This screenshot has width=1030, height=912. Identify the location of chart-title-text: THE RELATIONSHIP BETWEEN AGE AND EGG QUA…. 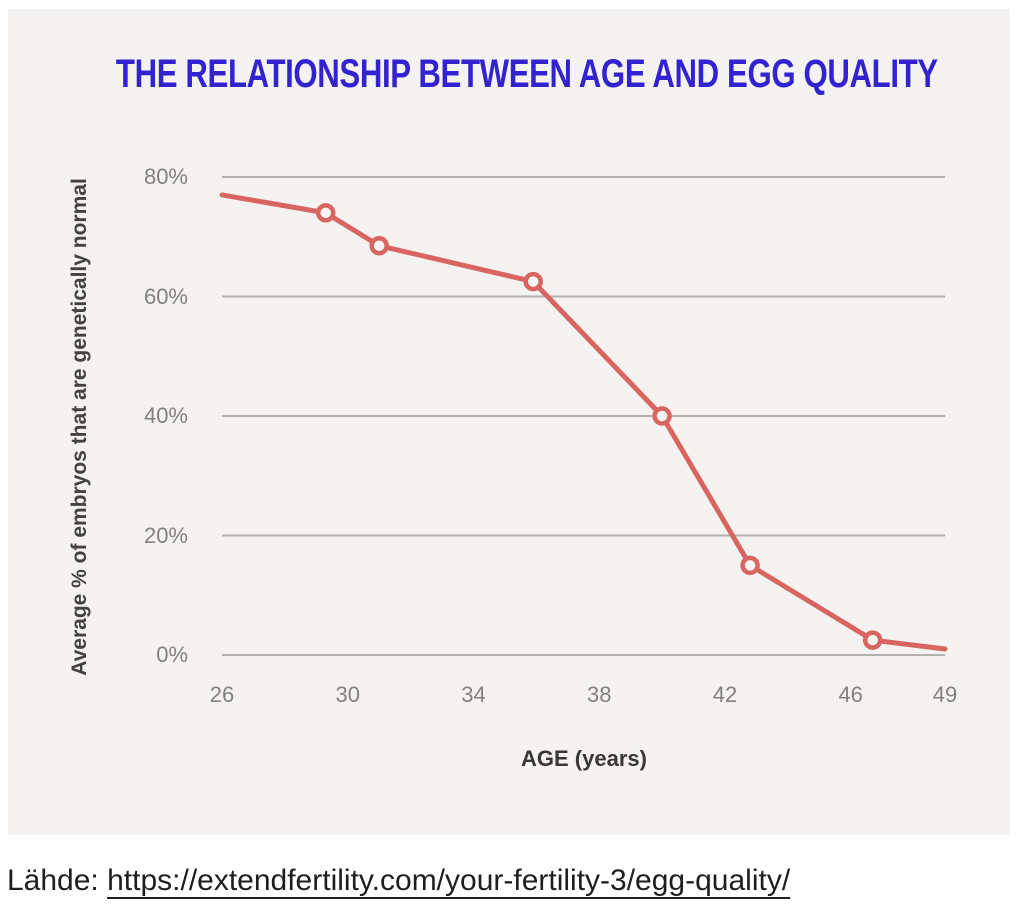
(526, 74).